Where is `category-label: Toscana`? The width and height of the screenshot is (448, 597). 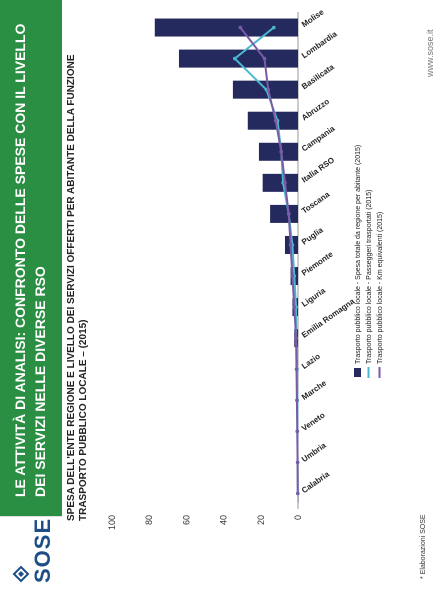
category-label: Toscana is located at coordinates (316, 203).